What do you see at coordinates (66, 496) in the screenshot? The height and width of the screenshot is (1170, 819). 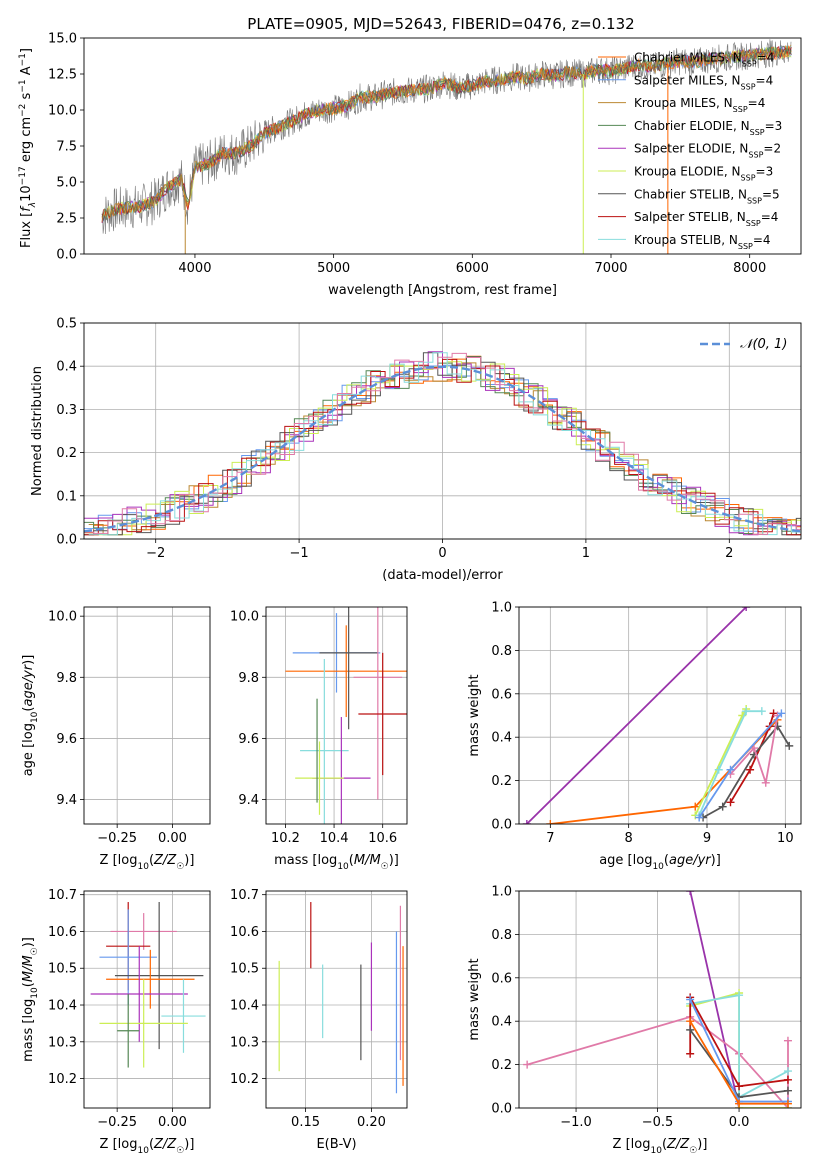 I see `y-tick-label: 0.1` at bounding box center [66, 496].